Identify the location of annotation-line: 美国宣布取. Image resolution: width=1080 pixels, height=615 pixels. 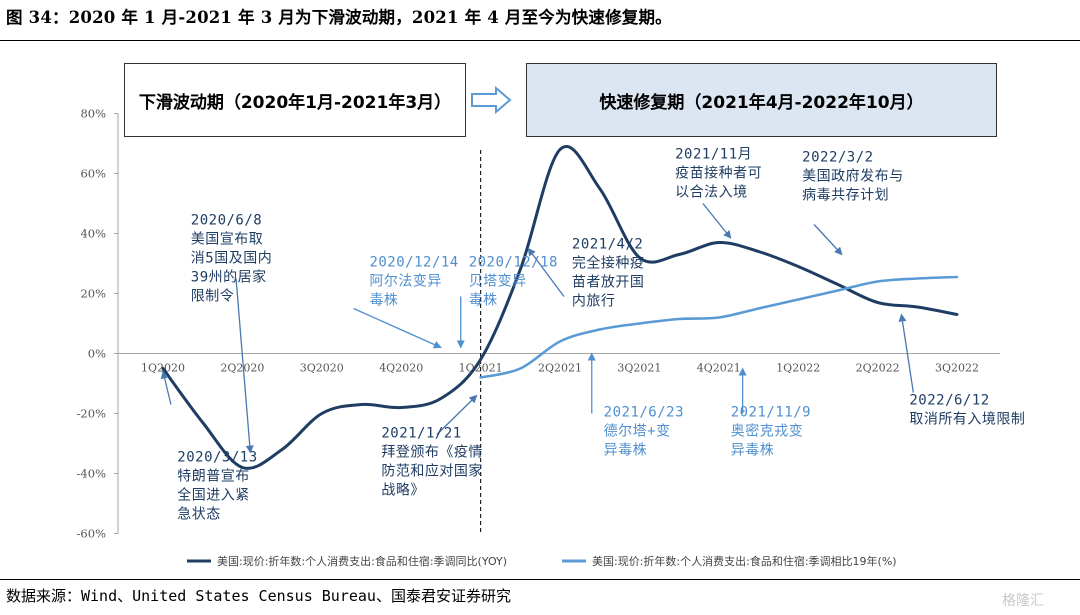
(227, 240).